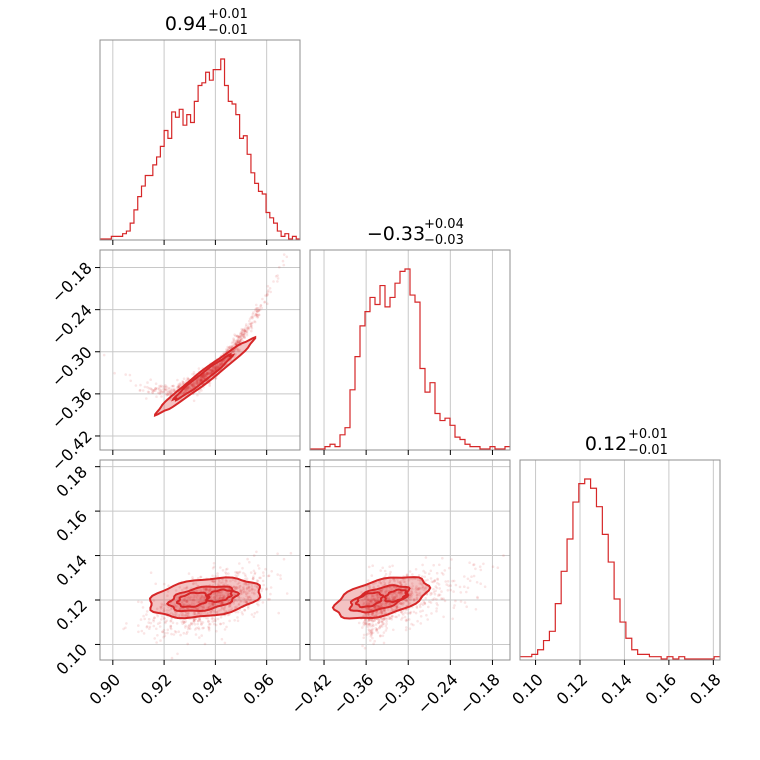  Describe the element at coordinates (71, 570) in the screenshot. I see `y-tick-label: 0.14` at that location.